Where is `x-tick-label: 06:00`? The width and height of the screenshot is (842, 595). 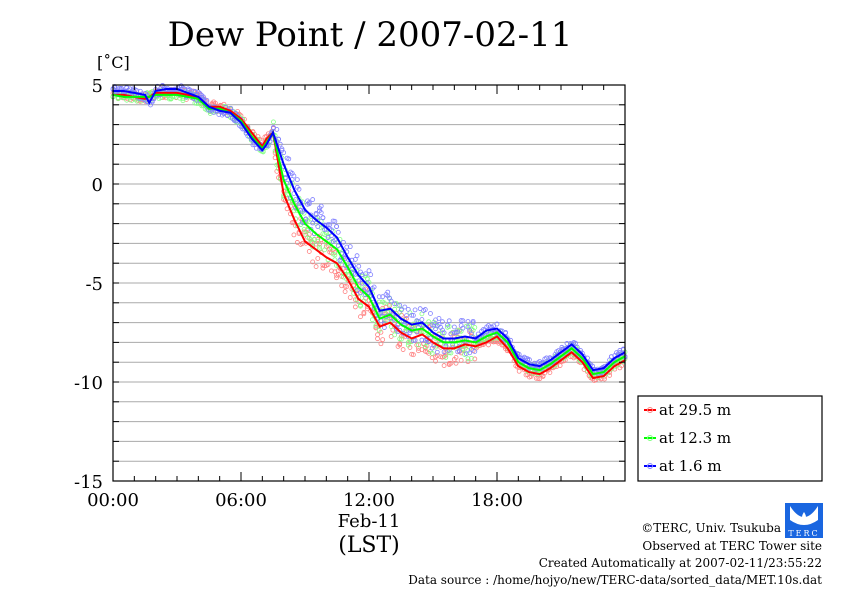 x-tick-label: 06:00 is located at coordinates (241, 500).